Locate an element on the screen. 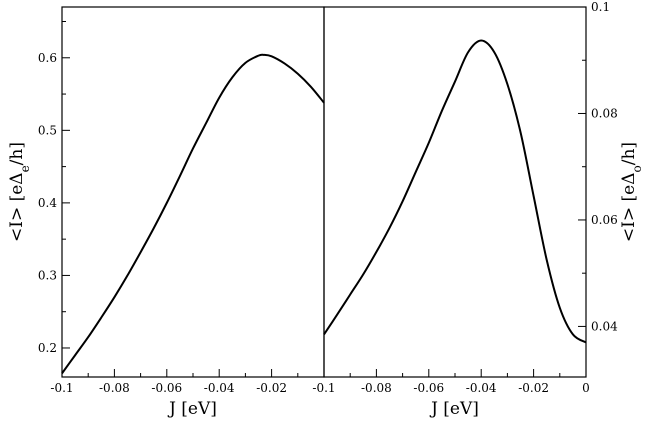  right-x-tick-label: -0.08 is located at coordinates (376, 388).